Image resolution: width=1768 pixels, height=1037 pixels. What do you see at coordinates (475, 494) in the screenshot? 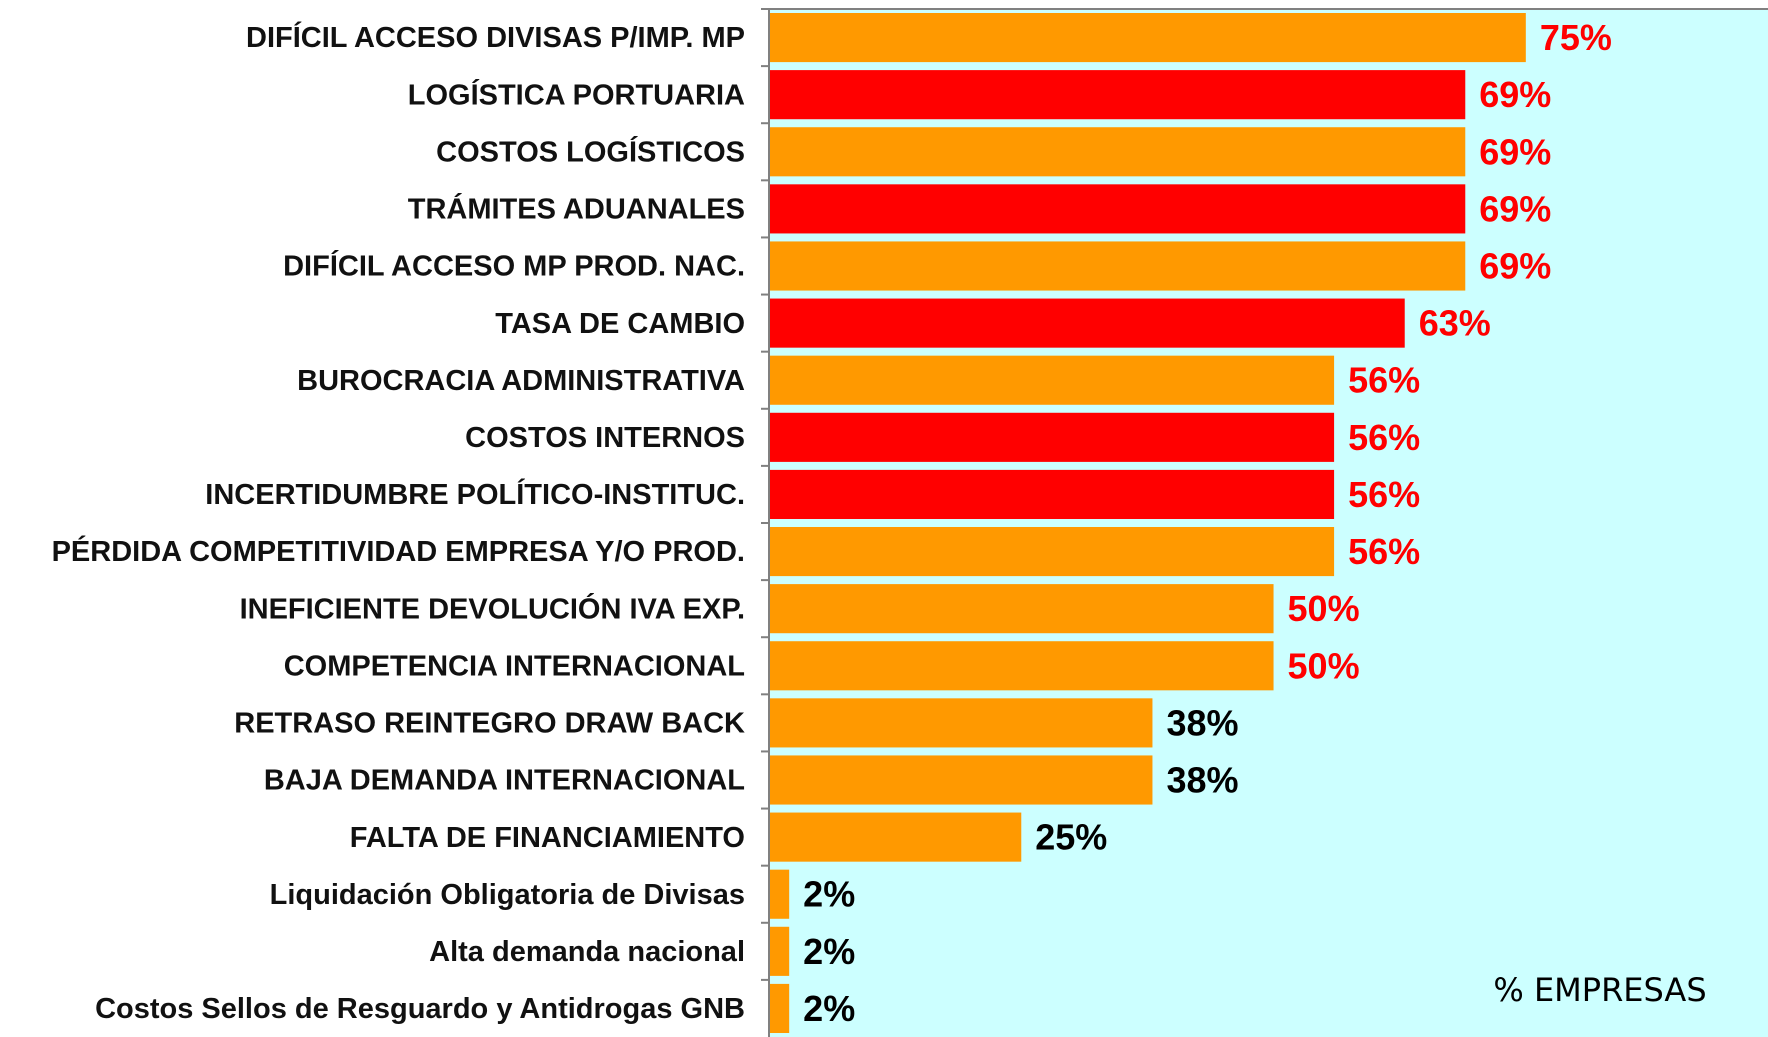
I see `category-label: INCERTIDUMBRE POLÍTICO-INSTITUC.` at bounding box center [475, 494].